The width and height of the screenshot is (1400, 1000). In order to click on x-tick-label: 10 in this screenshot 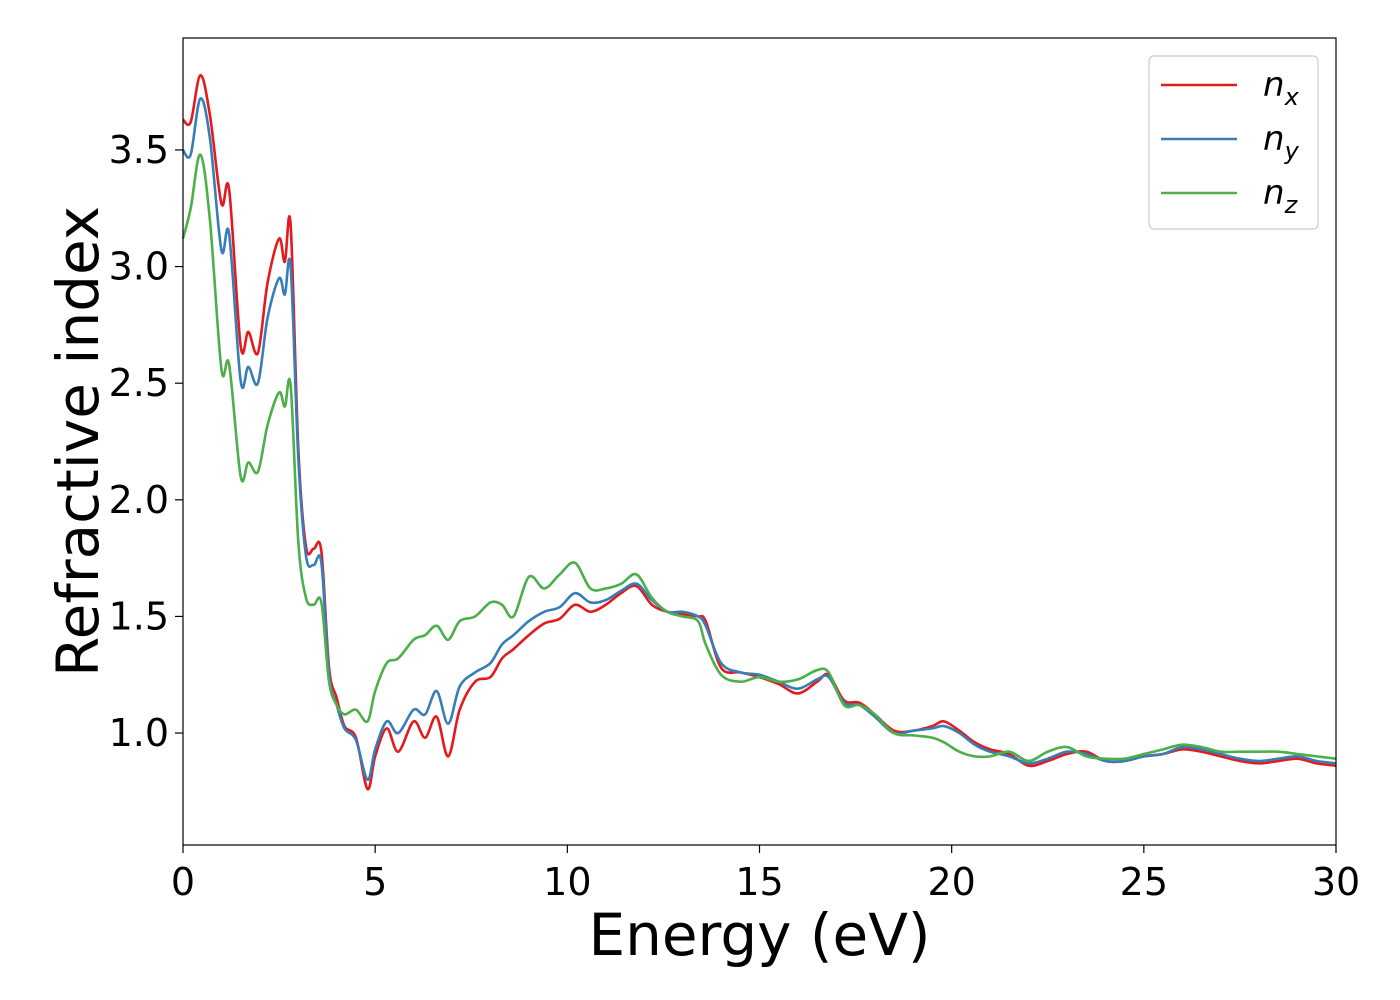, I will do `click(567, 882)`.